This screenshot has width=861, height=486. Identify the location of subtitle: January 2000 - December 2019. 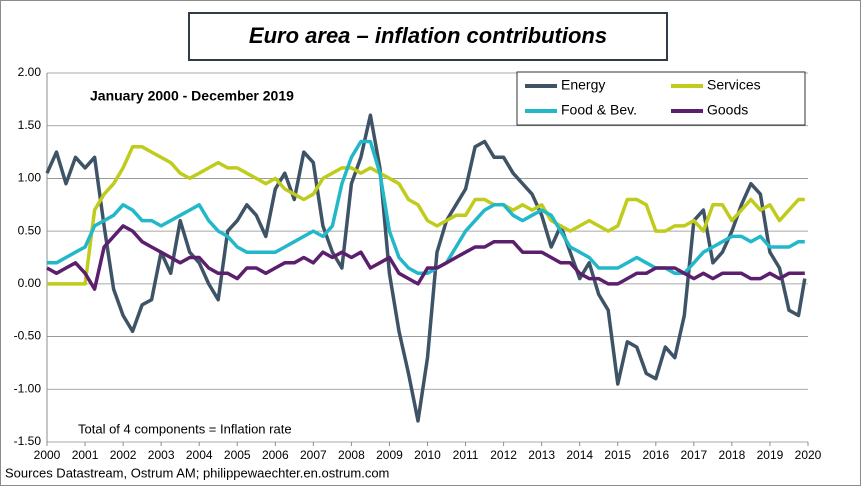
(192, 96).